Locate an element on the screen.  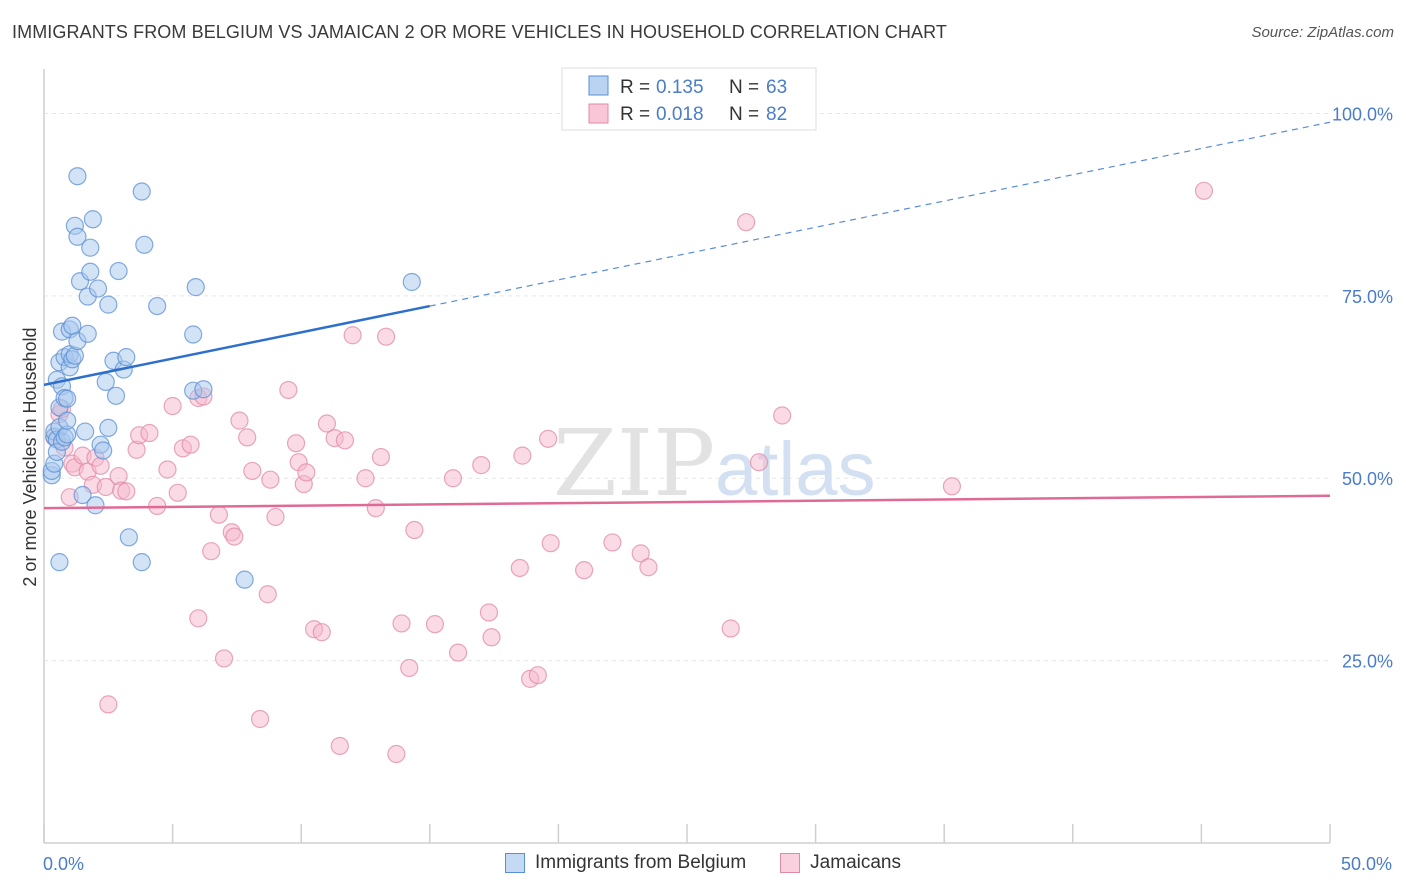
bottom-legend: Immigrants from Belgium Jamaicans is located at coordinates (703, 863).